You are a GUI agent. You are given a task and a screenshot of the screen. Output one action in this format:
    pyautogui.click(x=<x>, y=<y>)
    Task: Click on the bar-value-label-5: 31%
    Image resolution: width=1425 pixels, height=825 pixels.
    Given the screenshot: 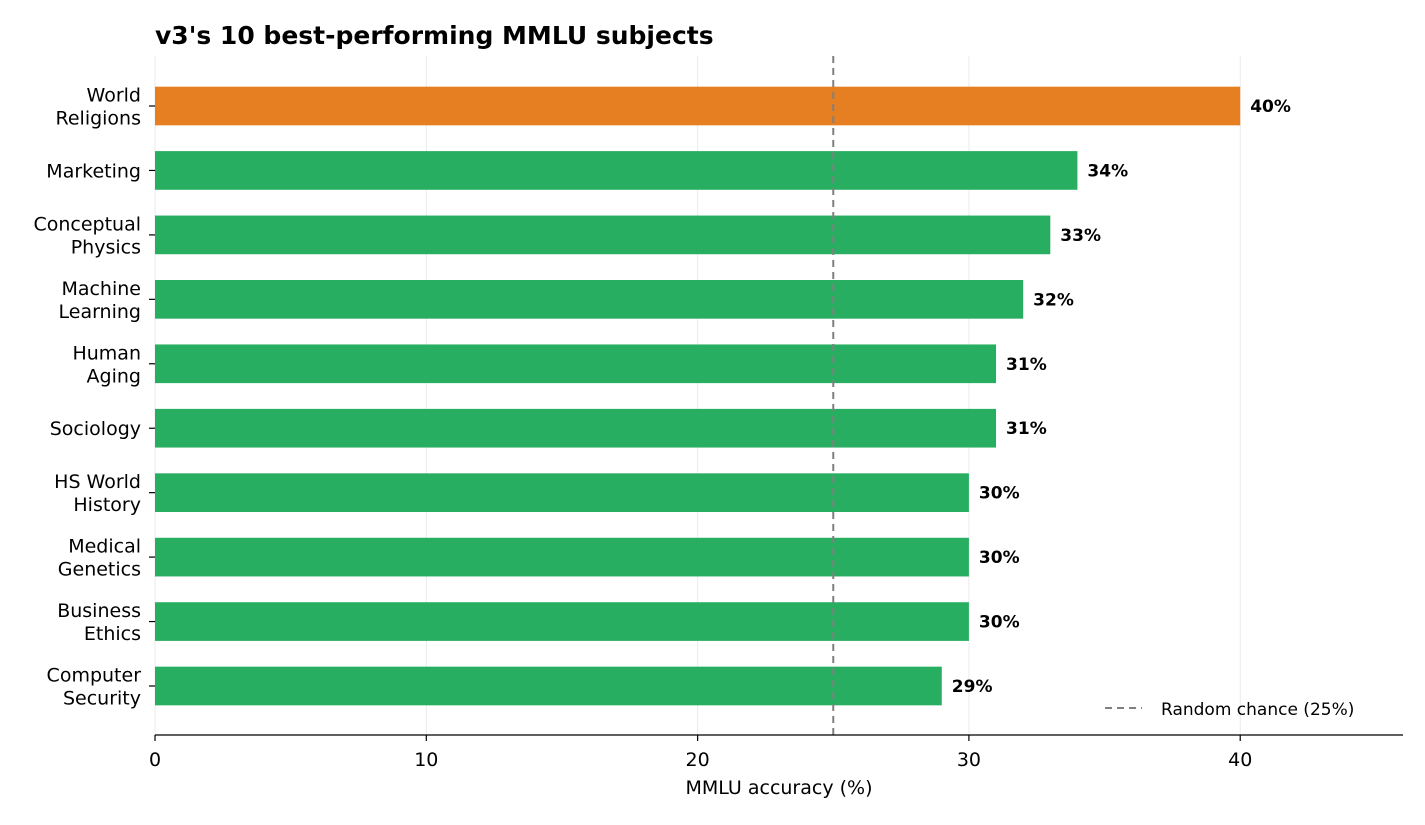 What is the action you would take?
    pyautogui.click(x=1026, y=429)
    